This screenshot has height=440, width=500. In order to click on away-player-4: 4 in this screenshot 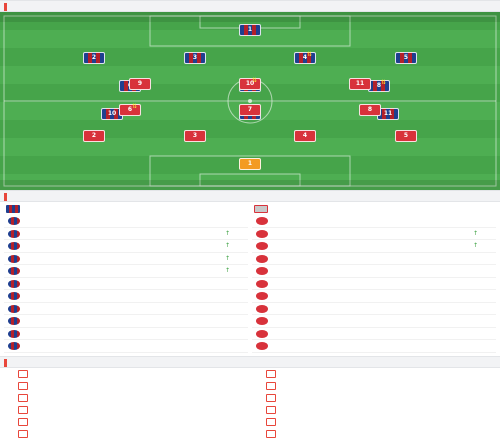, I will do `click(305, 137)`.